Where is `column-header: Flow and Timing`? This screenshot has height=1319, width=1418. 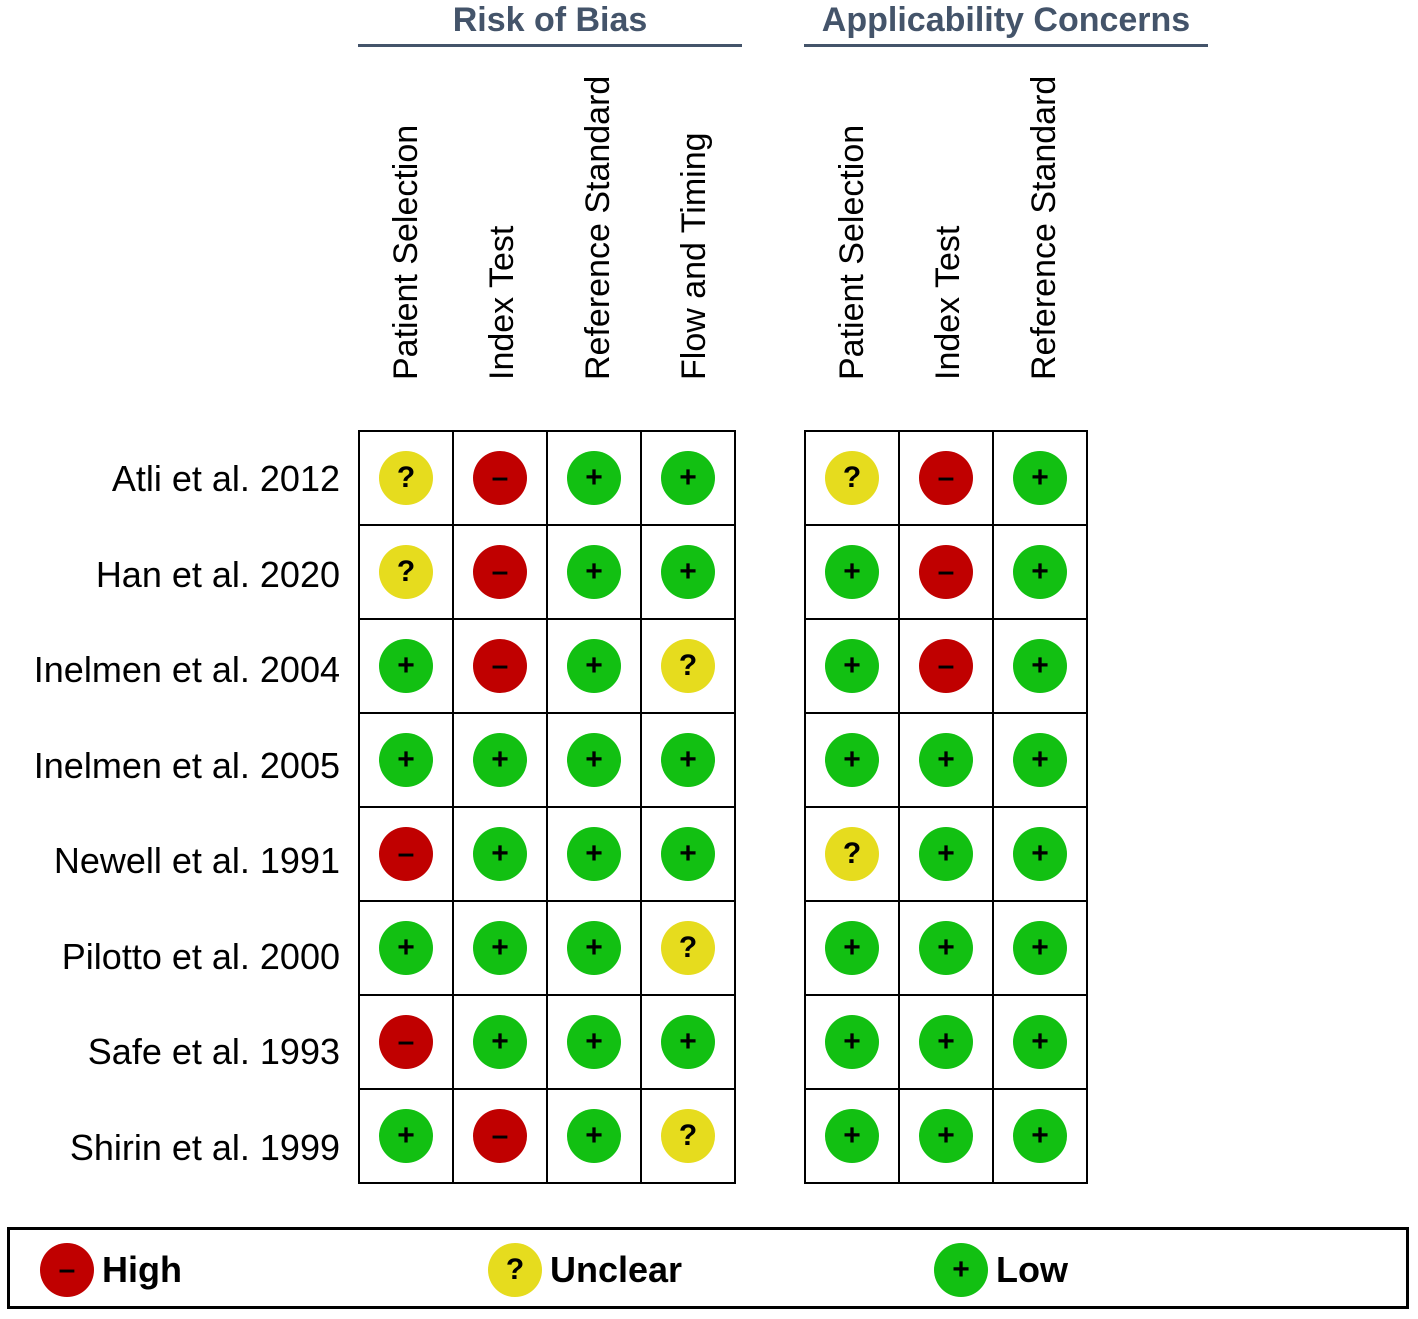
column-header: Flow and Timing is located at coordinates (694, 230).